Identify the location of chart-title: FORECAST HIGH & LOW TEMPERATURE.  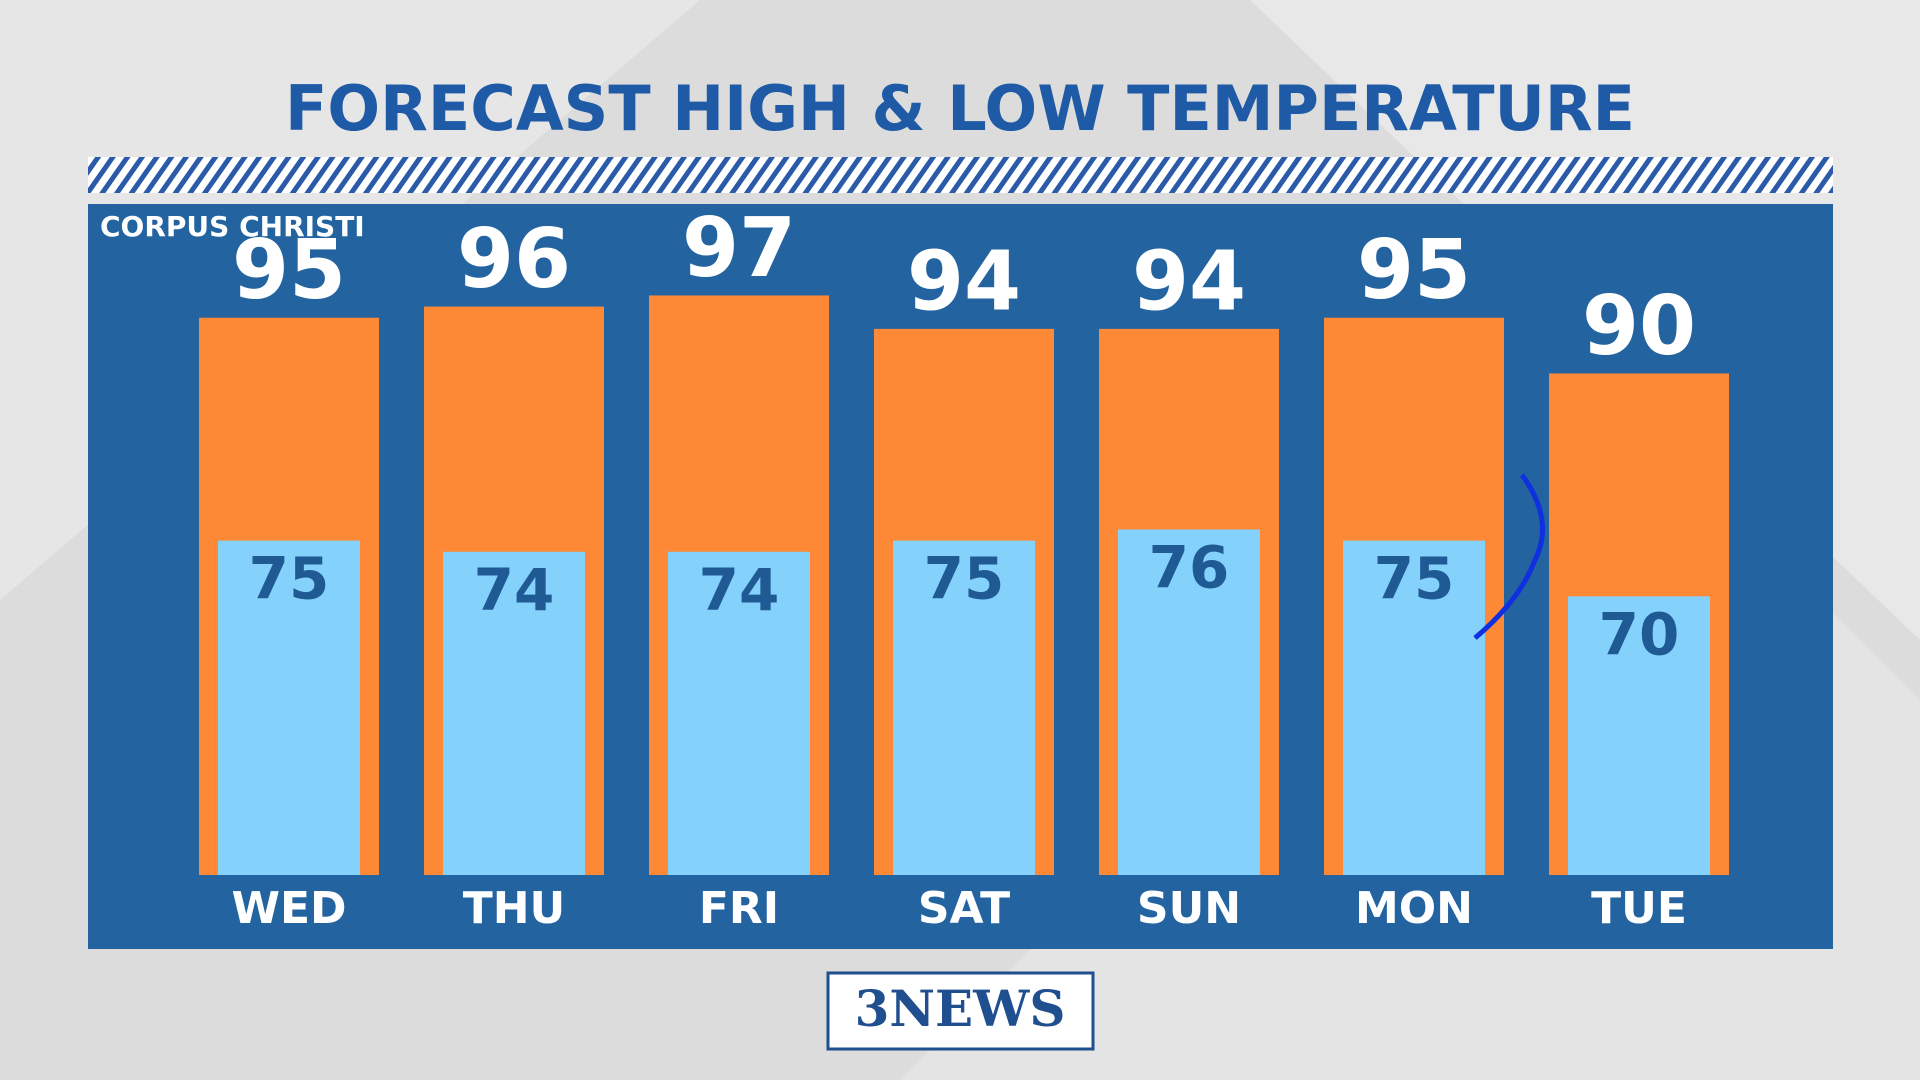
(960, 108).